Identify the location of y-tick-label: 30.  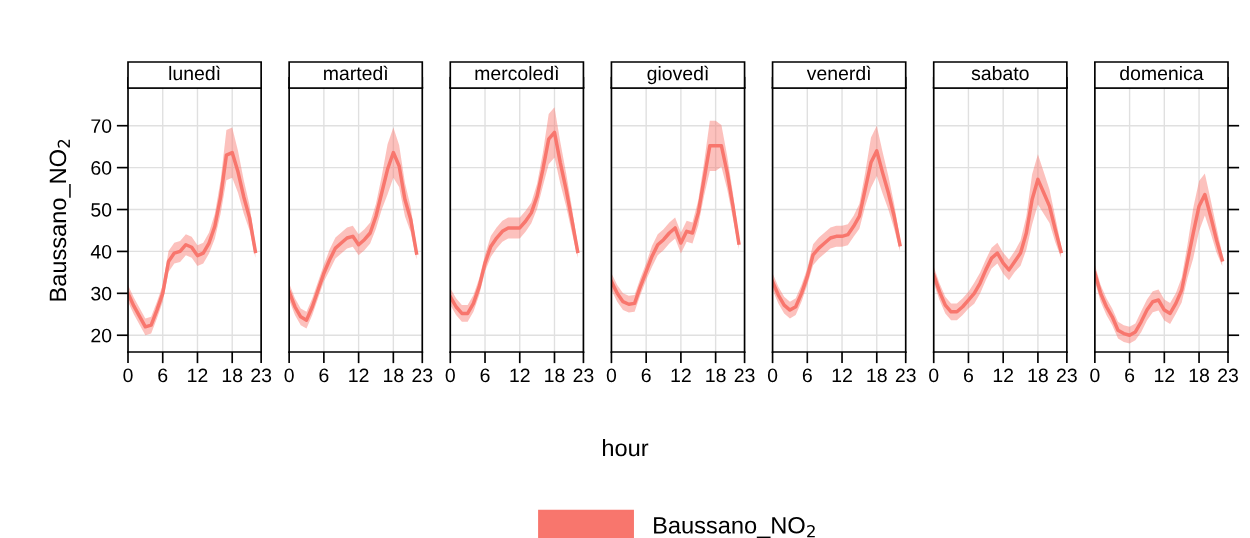
(101, 293).